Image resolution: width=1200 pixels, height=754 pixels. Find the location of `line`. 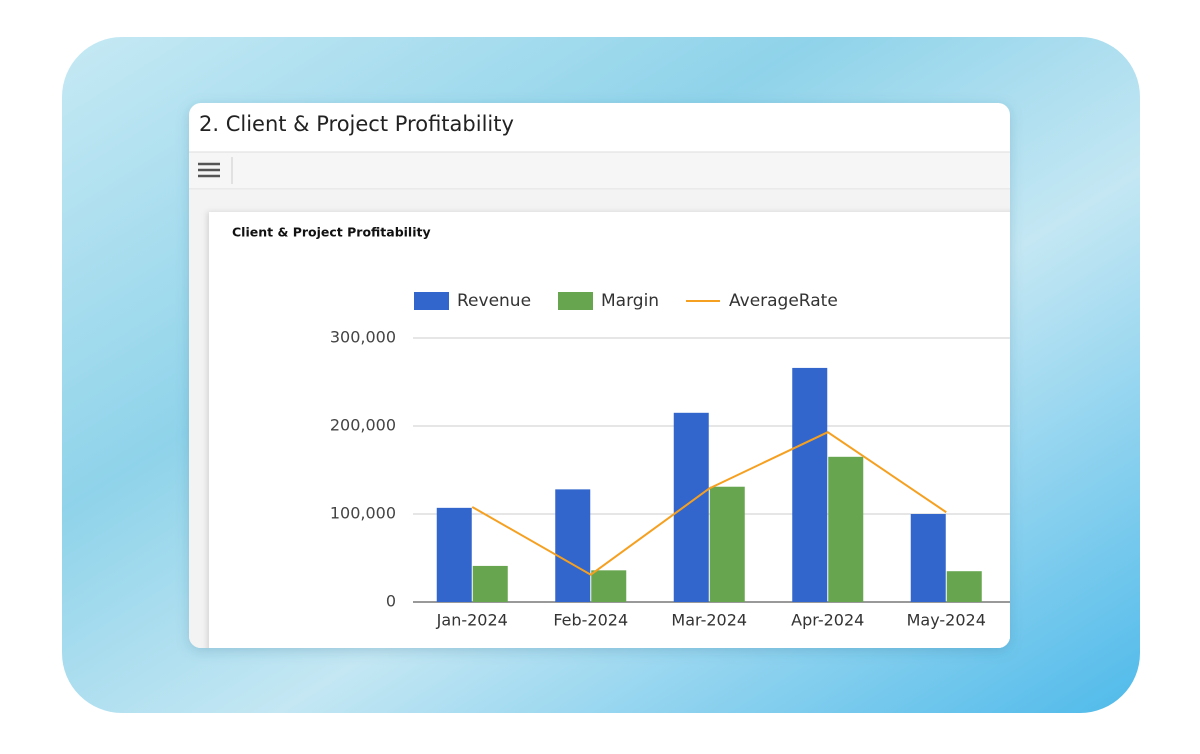

line is located at coordinates (709, 503).